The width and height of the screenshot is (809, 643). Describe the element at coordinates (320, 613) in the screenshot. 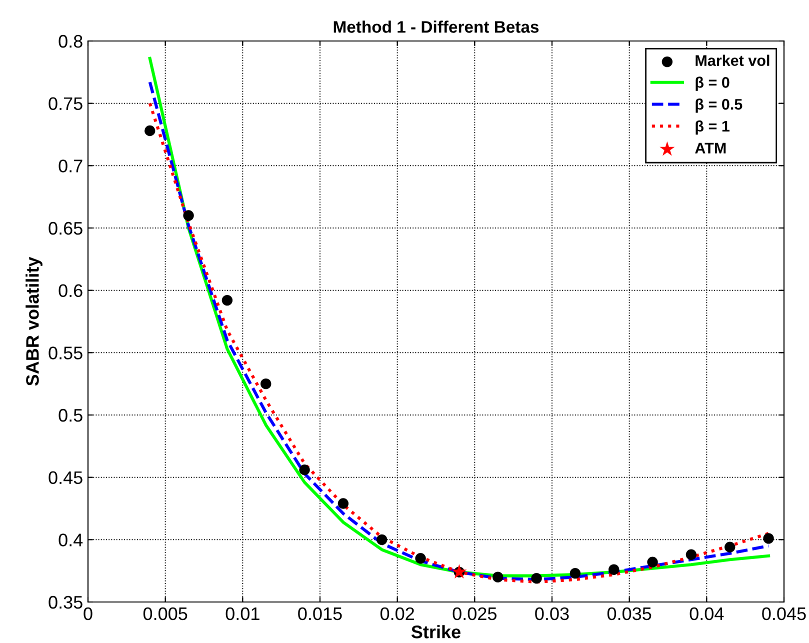

I see `x-tick-label: 0.015` at that location.